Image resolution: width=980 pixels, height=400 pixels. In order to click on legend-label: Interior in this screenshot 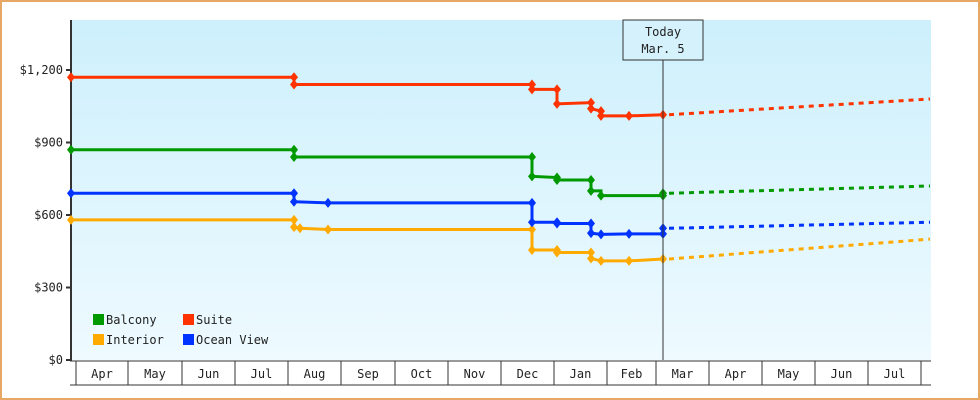, I will do `click(135, 340)`.